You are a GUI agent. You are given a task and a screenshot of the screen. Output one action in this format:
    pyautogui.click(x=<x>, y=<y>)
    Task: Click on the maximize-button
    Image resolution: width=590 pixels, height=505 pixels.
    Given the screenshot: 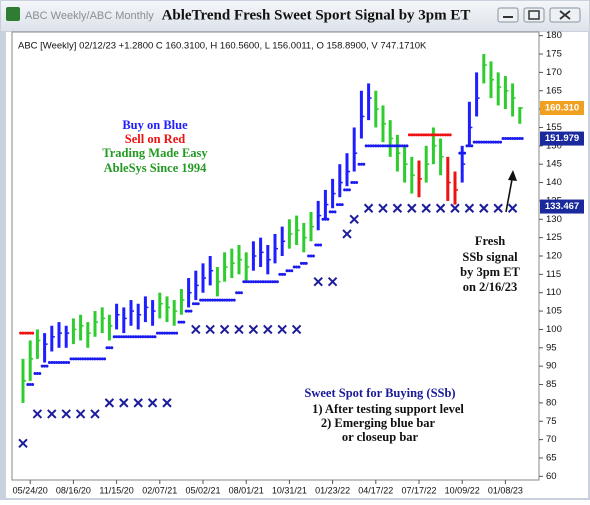 What is the action you would take?
    pyautogui.click(x=534, y=15)
    